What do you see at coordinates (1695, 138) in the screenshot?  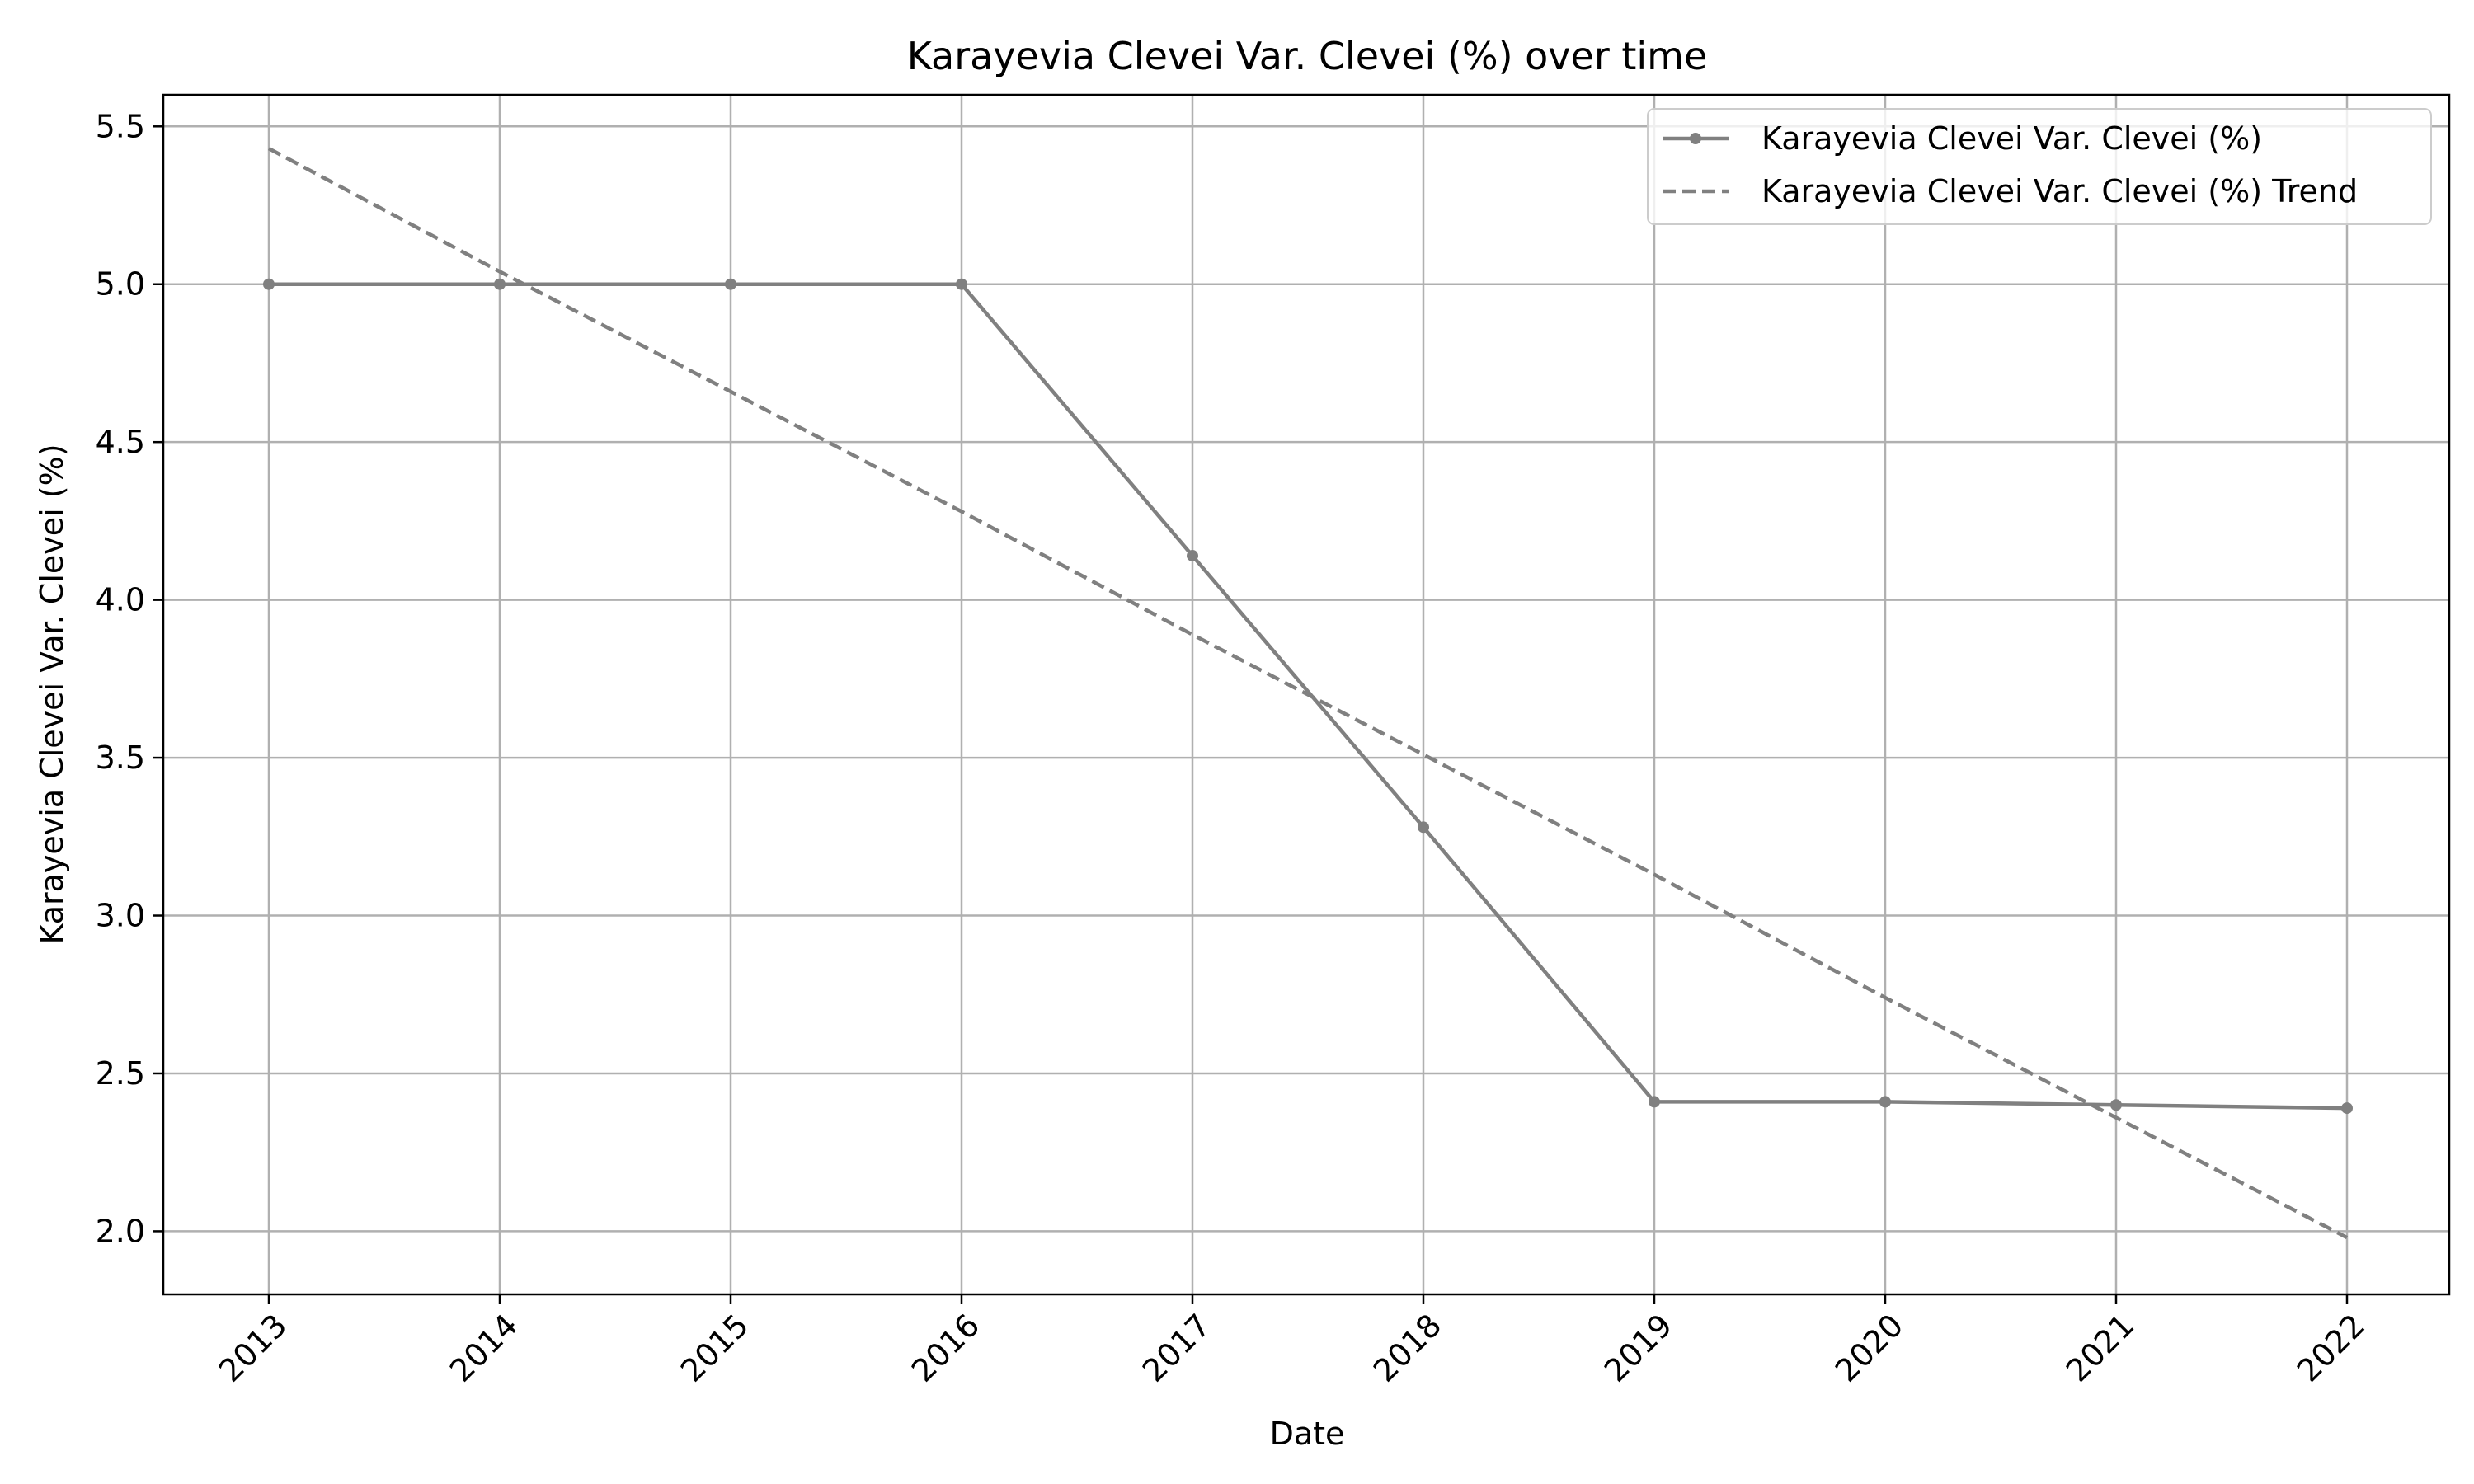 I see `legend-marker-series` at bounding box center [1695, 138].